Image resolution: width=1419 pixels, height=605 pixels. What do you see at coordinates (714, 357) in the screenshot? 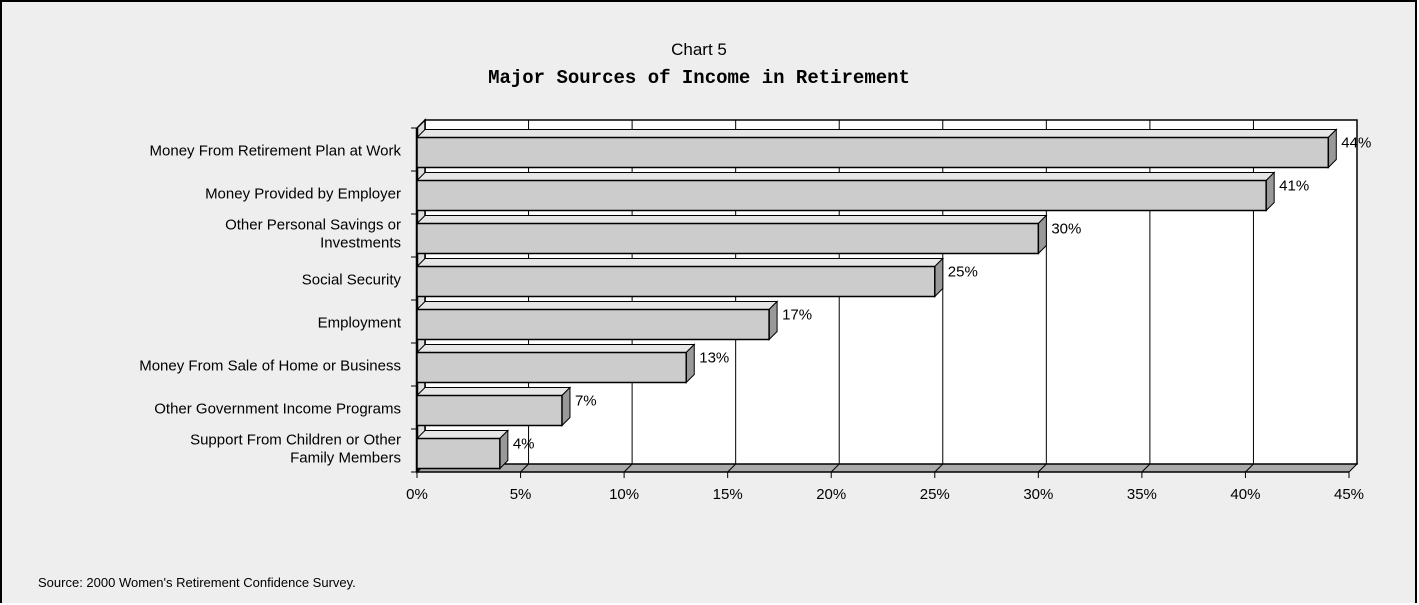
I see `bar-value-label: 13%` at bounding box center [714, 357].